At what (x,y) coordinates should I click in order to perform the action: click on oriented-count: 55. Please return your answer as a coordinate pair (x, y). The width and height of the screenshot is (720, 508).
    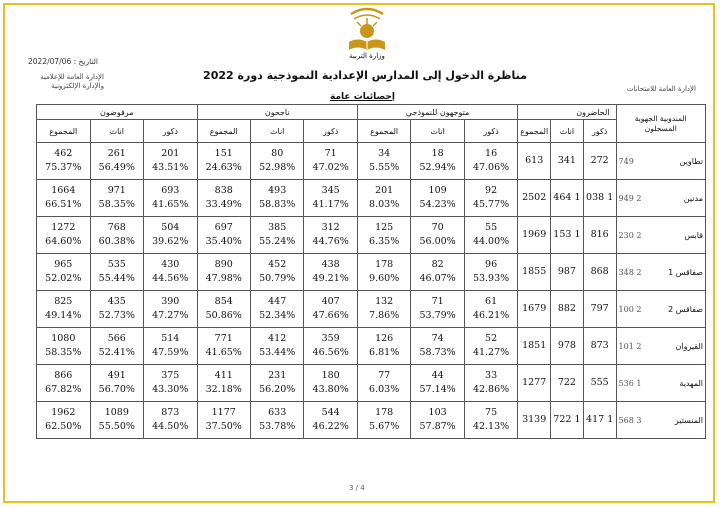
    Looking at the image, I should click on (491, 227).